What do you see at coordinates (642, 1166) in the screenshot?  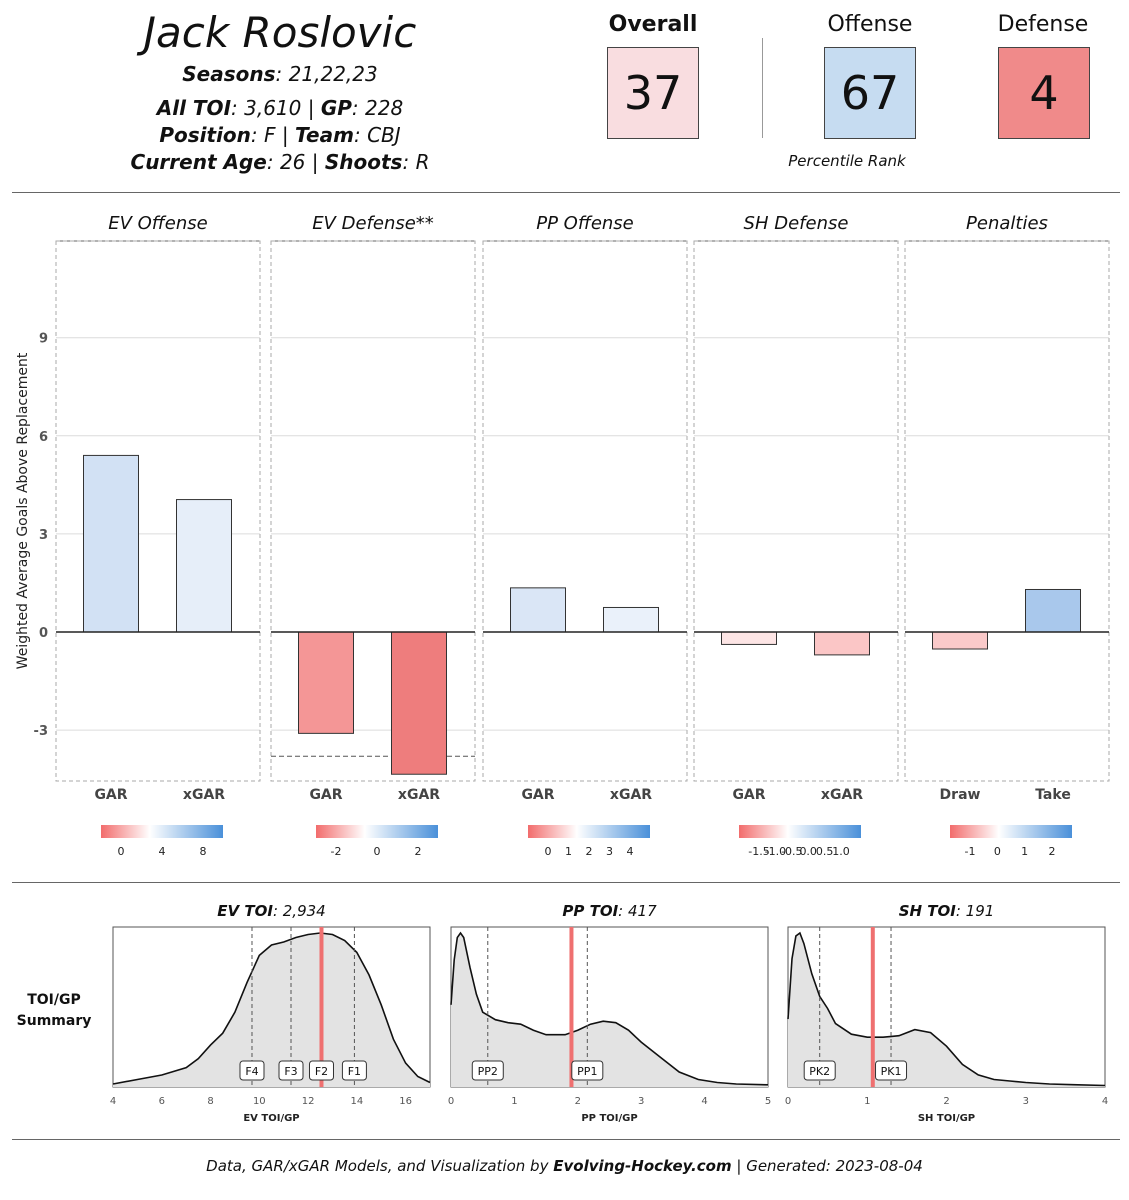 I see `footer-brand: Evolving-Hockey.com` at bounding box center [642, 1166].